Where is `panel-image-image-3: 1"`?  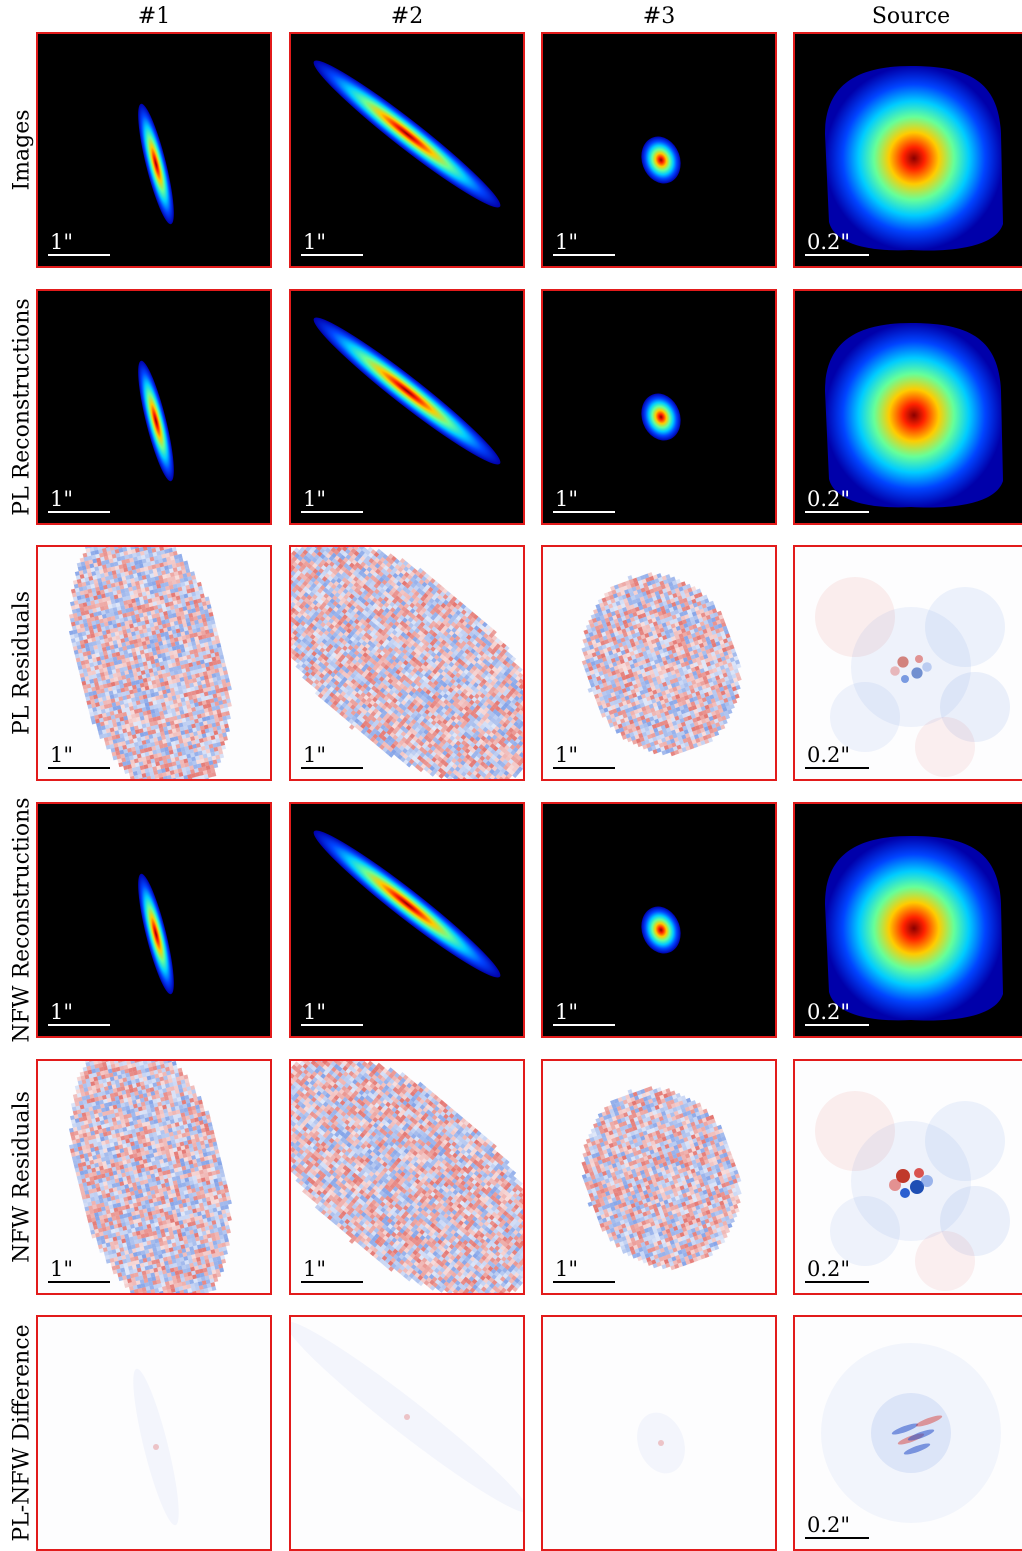 panel-image-image-3: 1" is located at coordinates (659, 920).